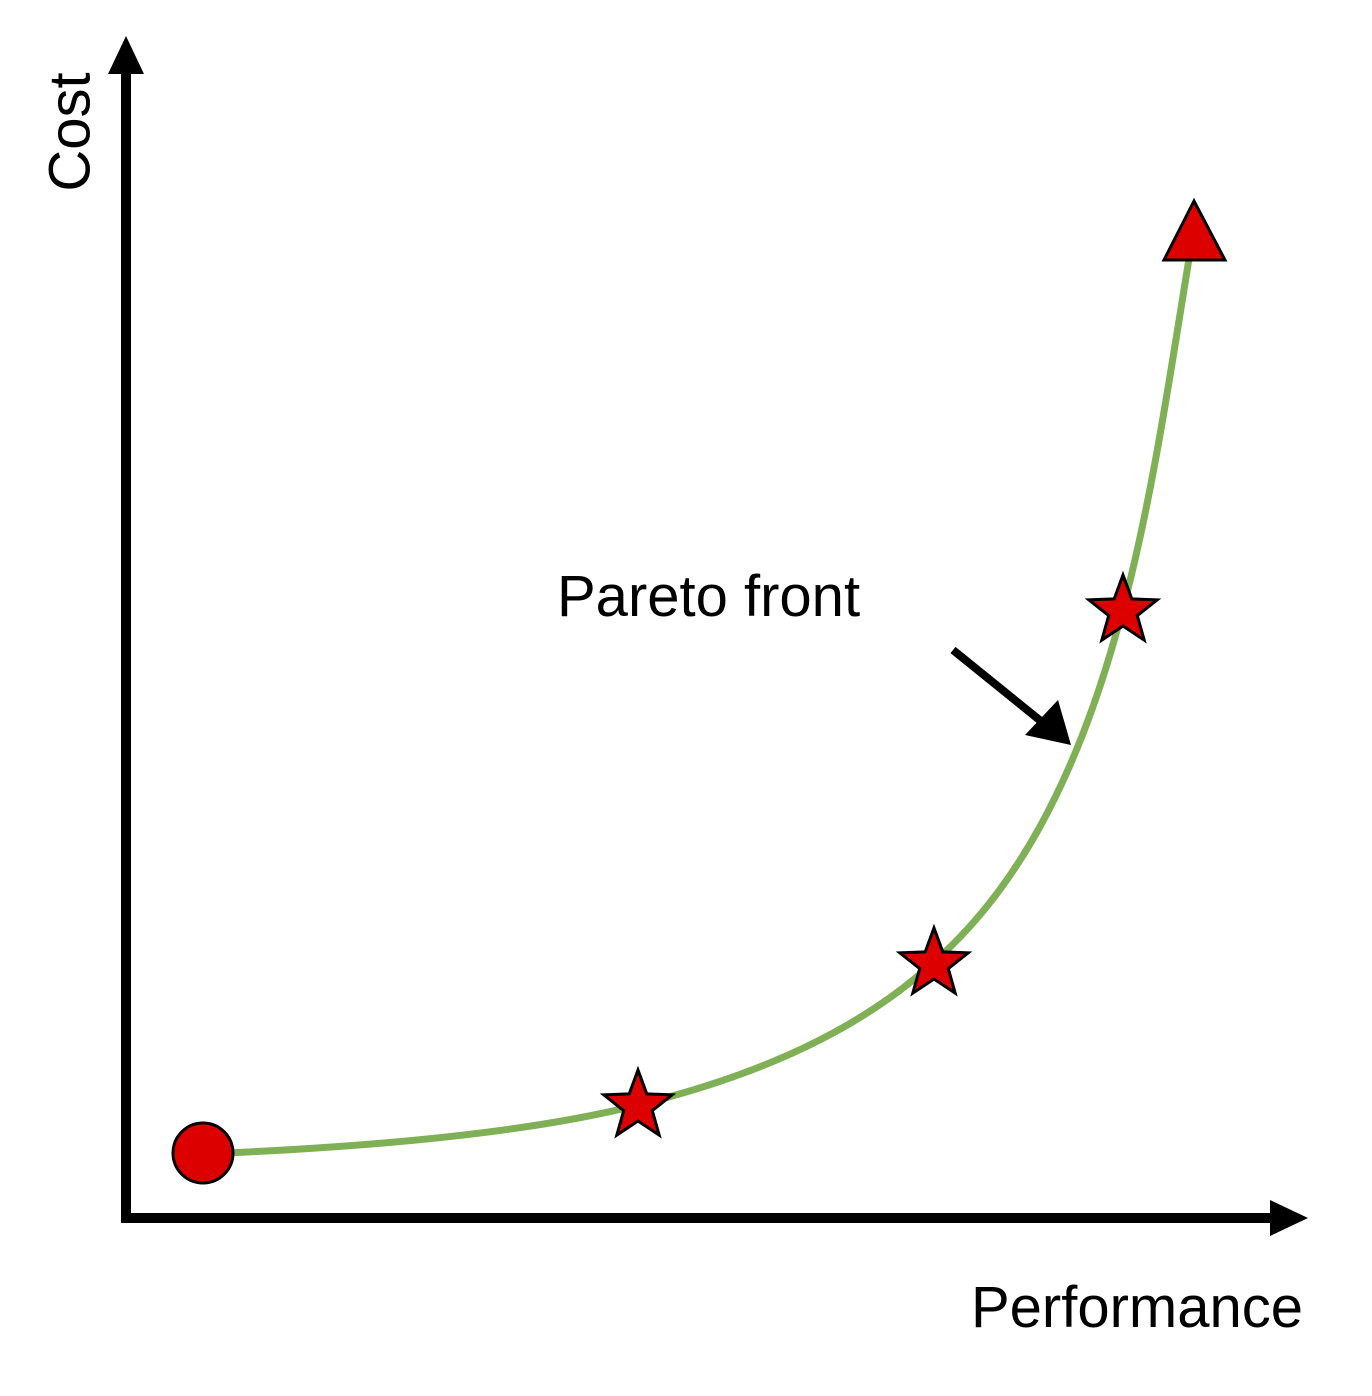 This screenshot has height=1396, width=1372. I want to click on y-axis-label: Cost, so click(69, 131).